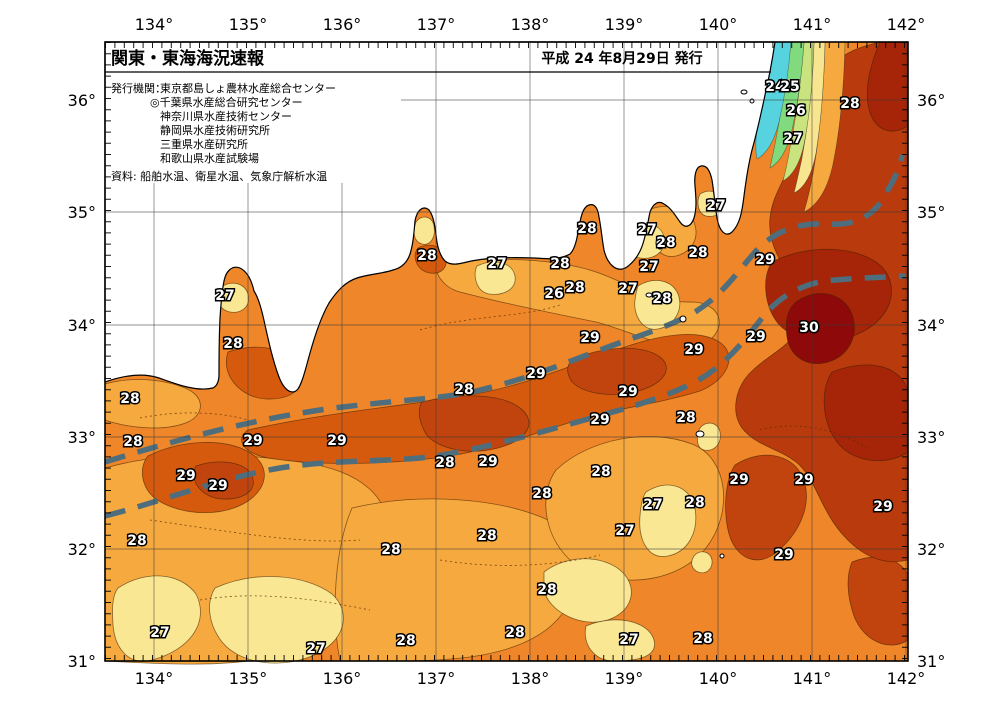 The width and height of the screenshot is (1002, 709). I want to click on publisher-line: 神奈川県水産技術センター, so click(226, 116).